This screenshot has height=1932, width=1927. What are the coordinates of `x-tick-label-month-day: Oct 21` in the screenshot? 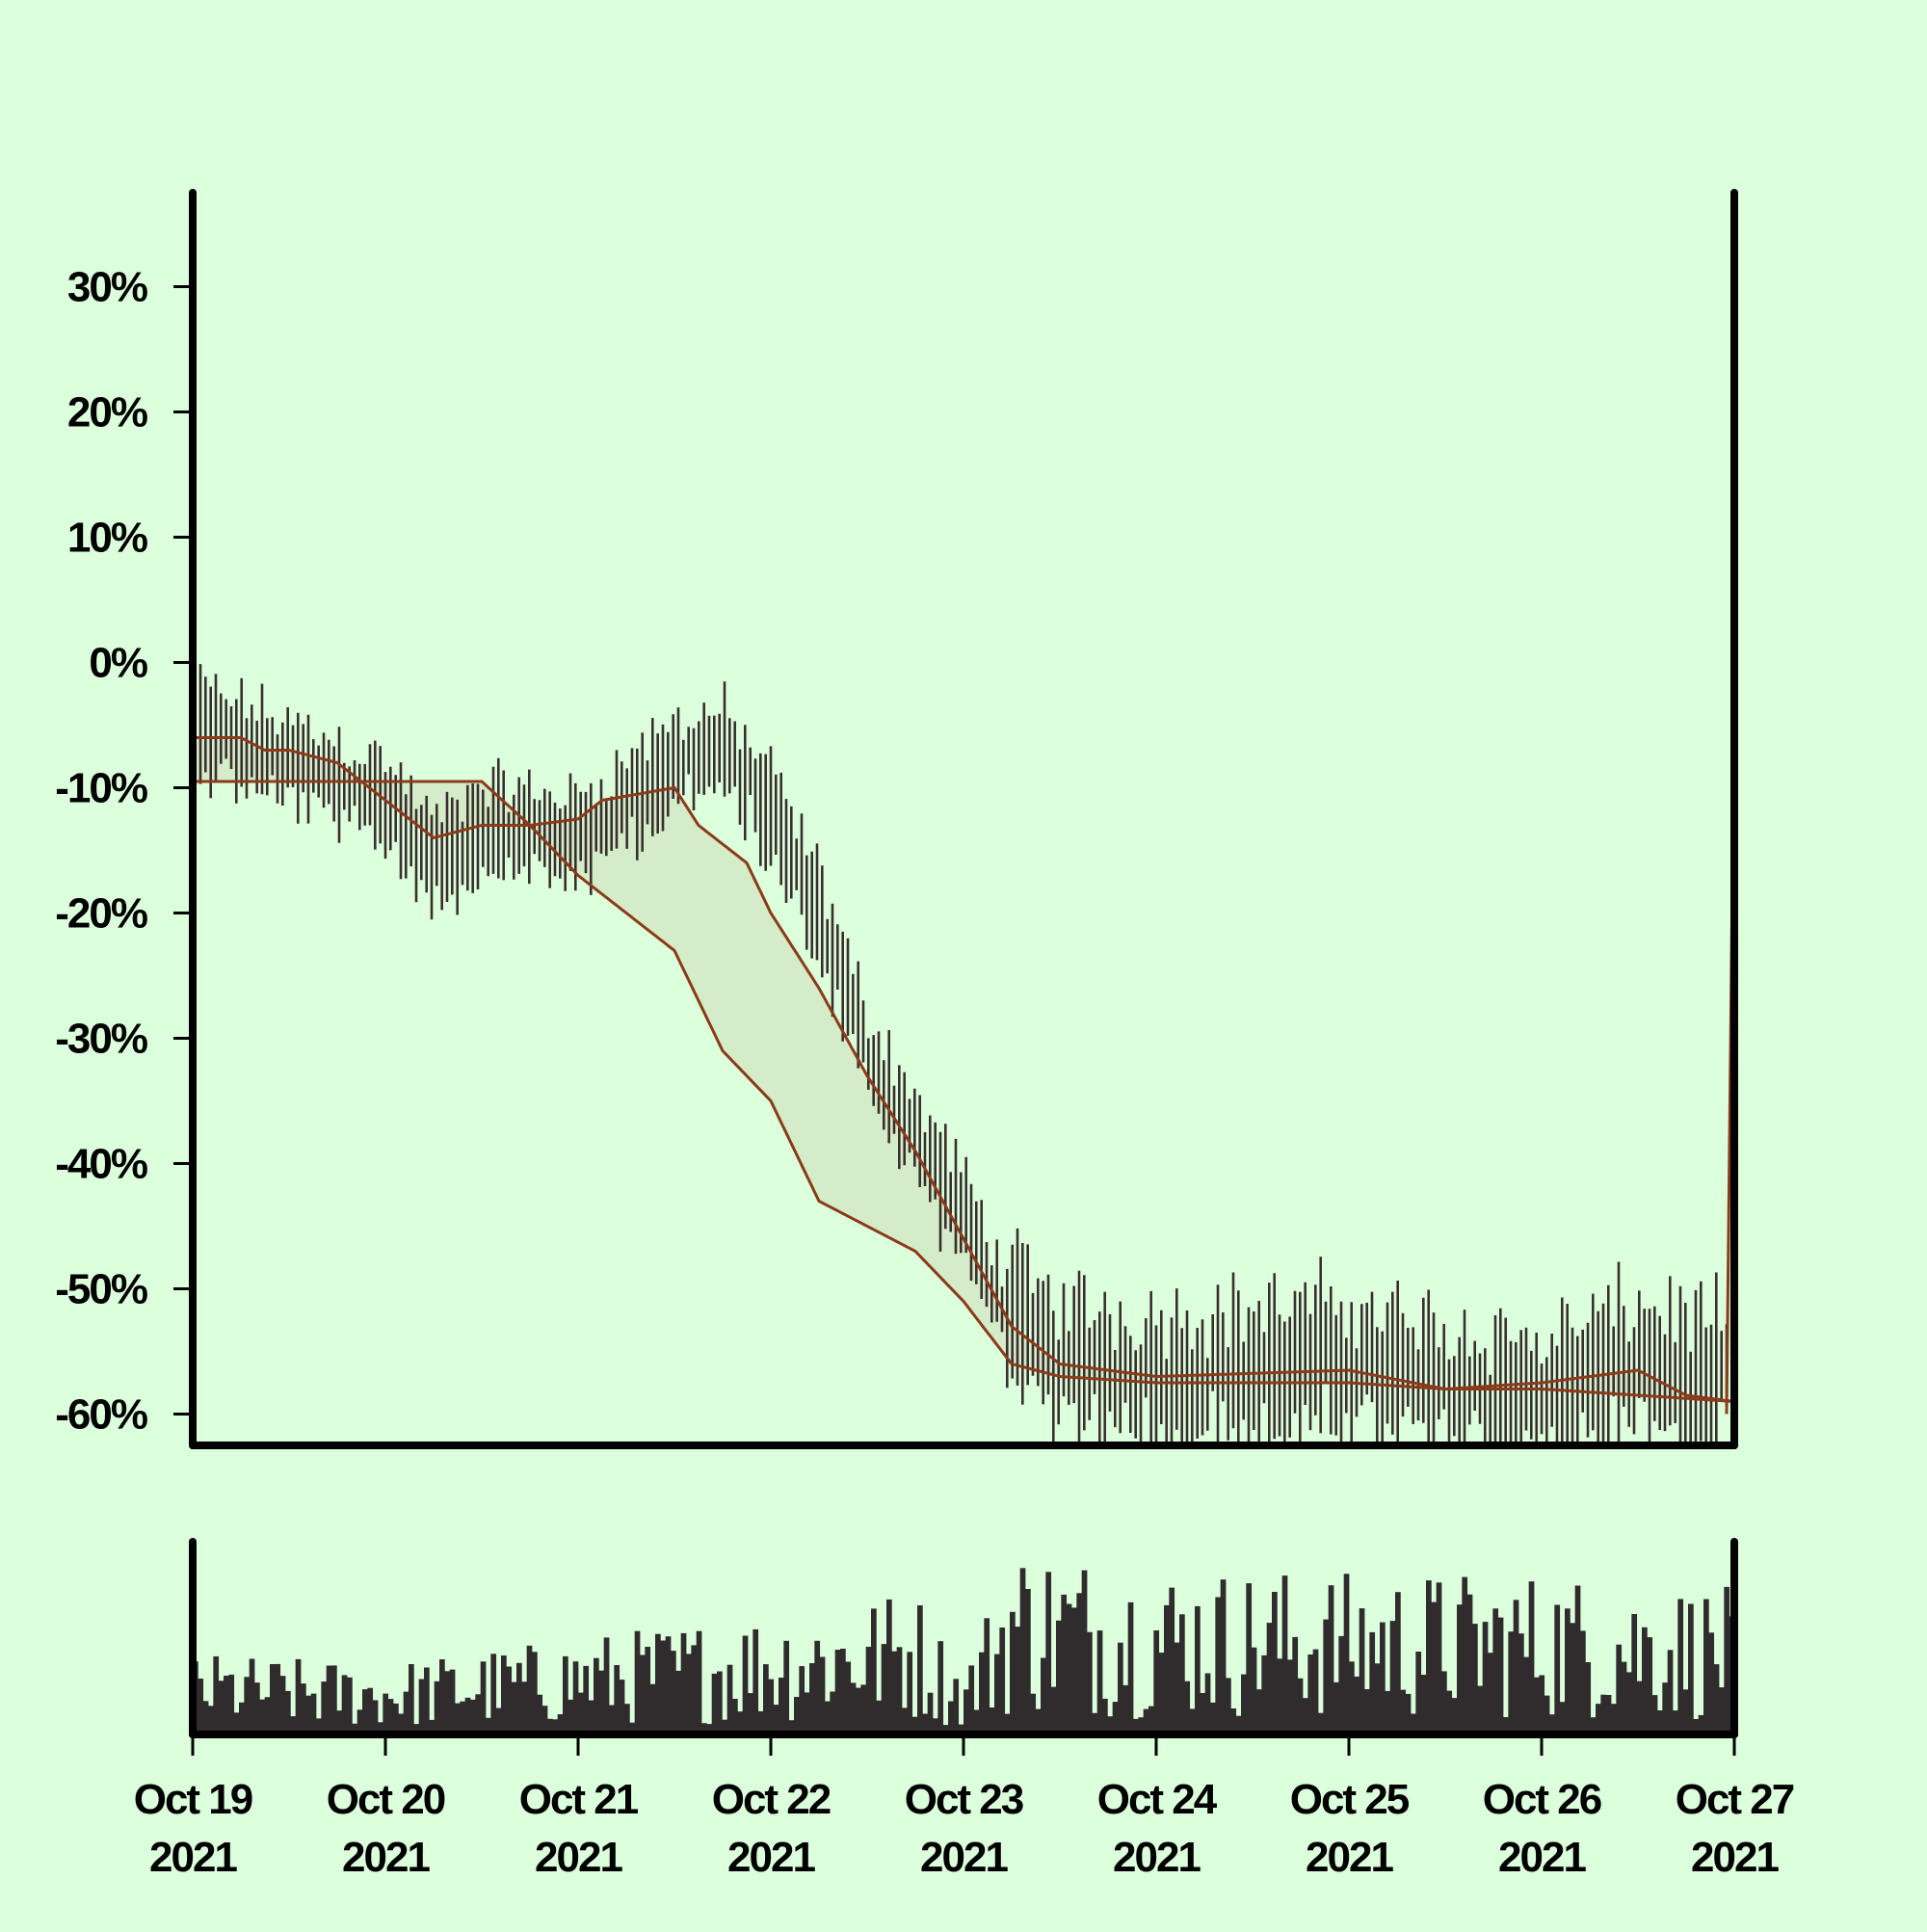 It's located at (579, 1799).